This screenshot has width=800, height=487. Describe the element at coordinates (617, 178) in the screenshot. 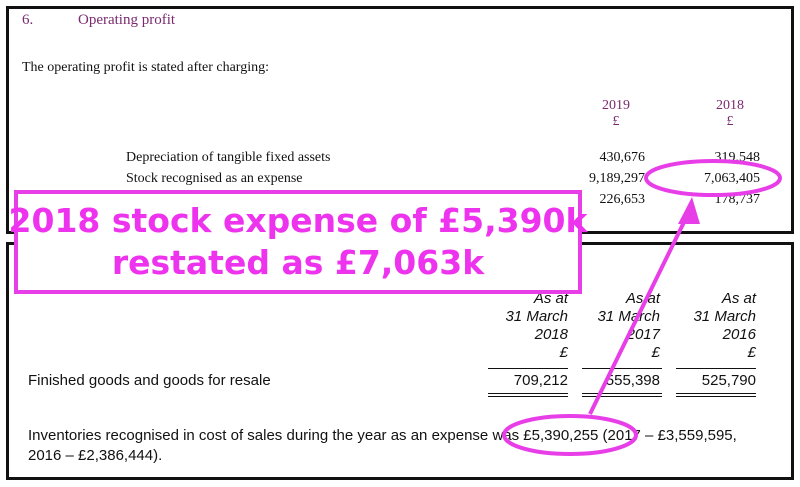

I see `value-2019-stock-expense: 9,189,297` at that location.